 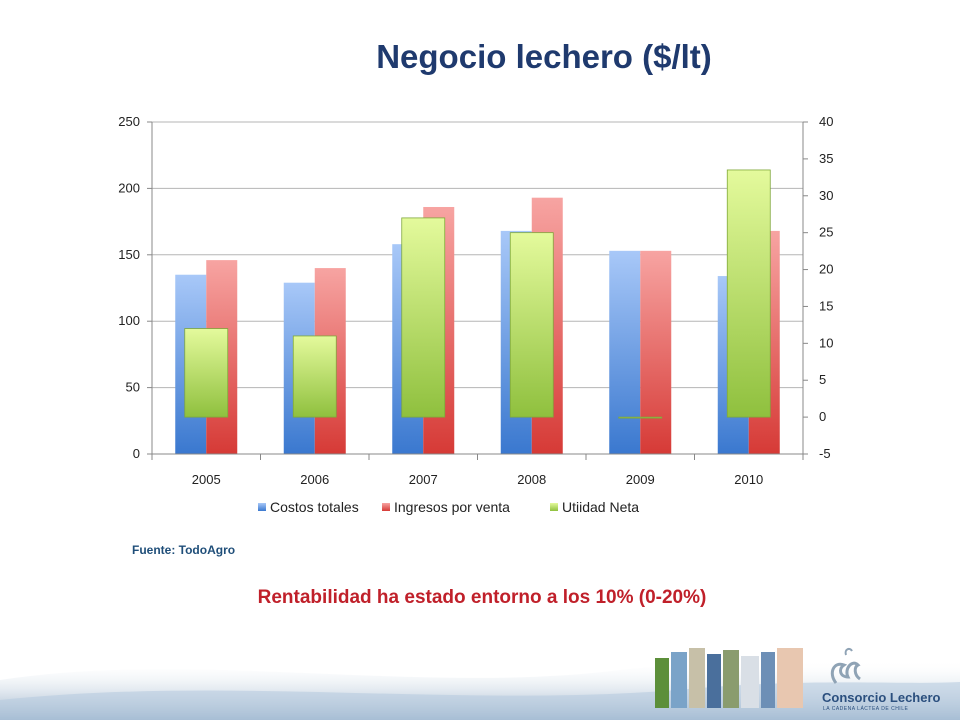 What do you see at coordinates (423, 479) in the screenshot?
I see `x-tick-label: 2007` at bounding box center [423, 479].